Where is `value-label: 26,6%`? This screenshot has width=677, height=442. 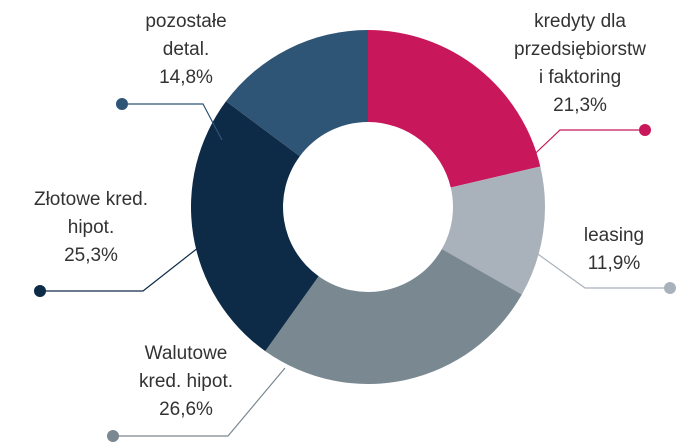
value-label: 26,6% is located at coordinates (186, 409).